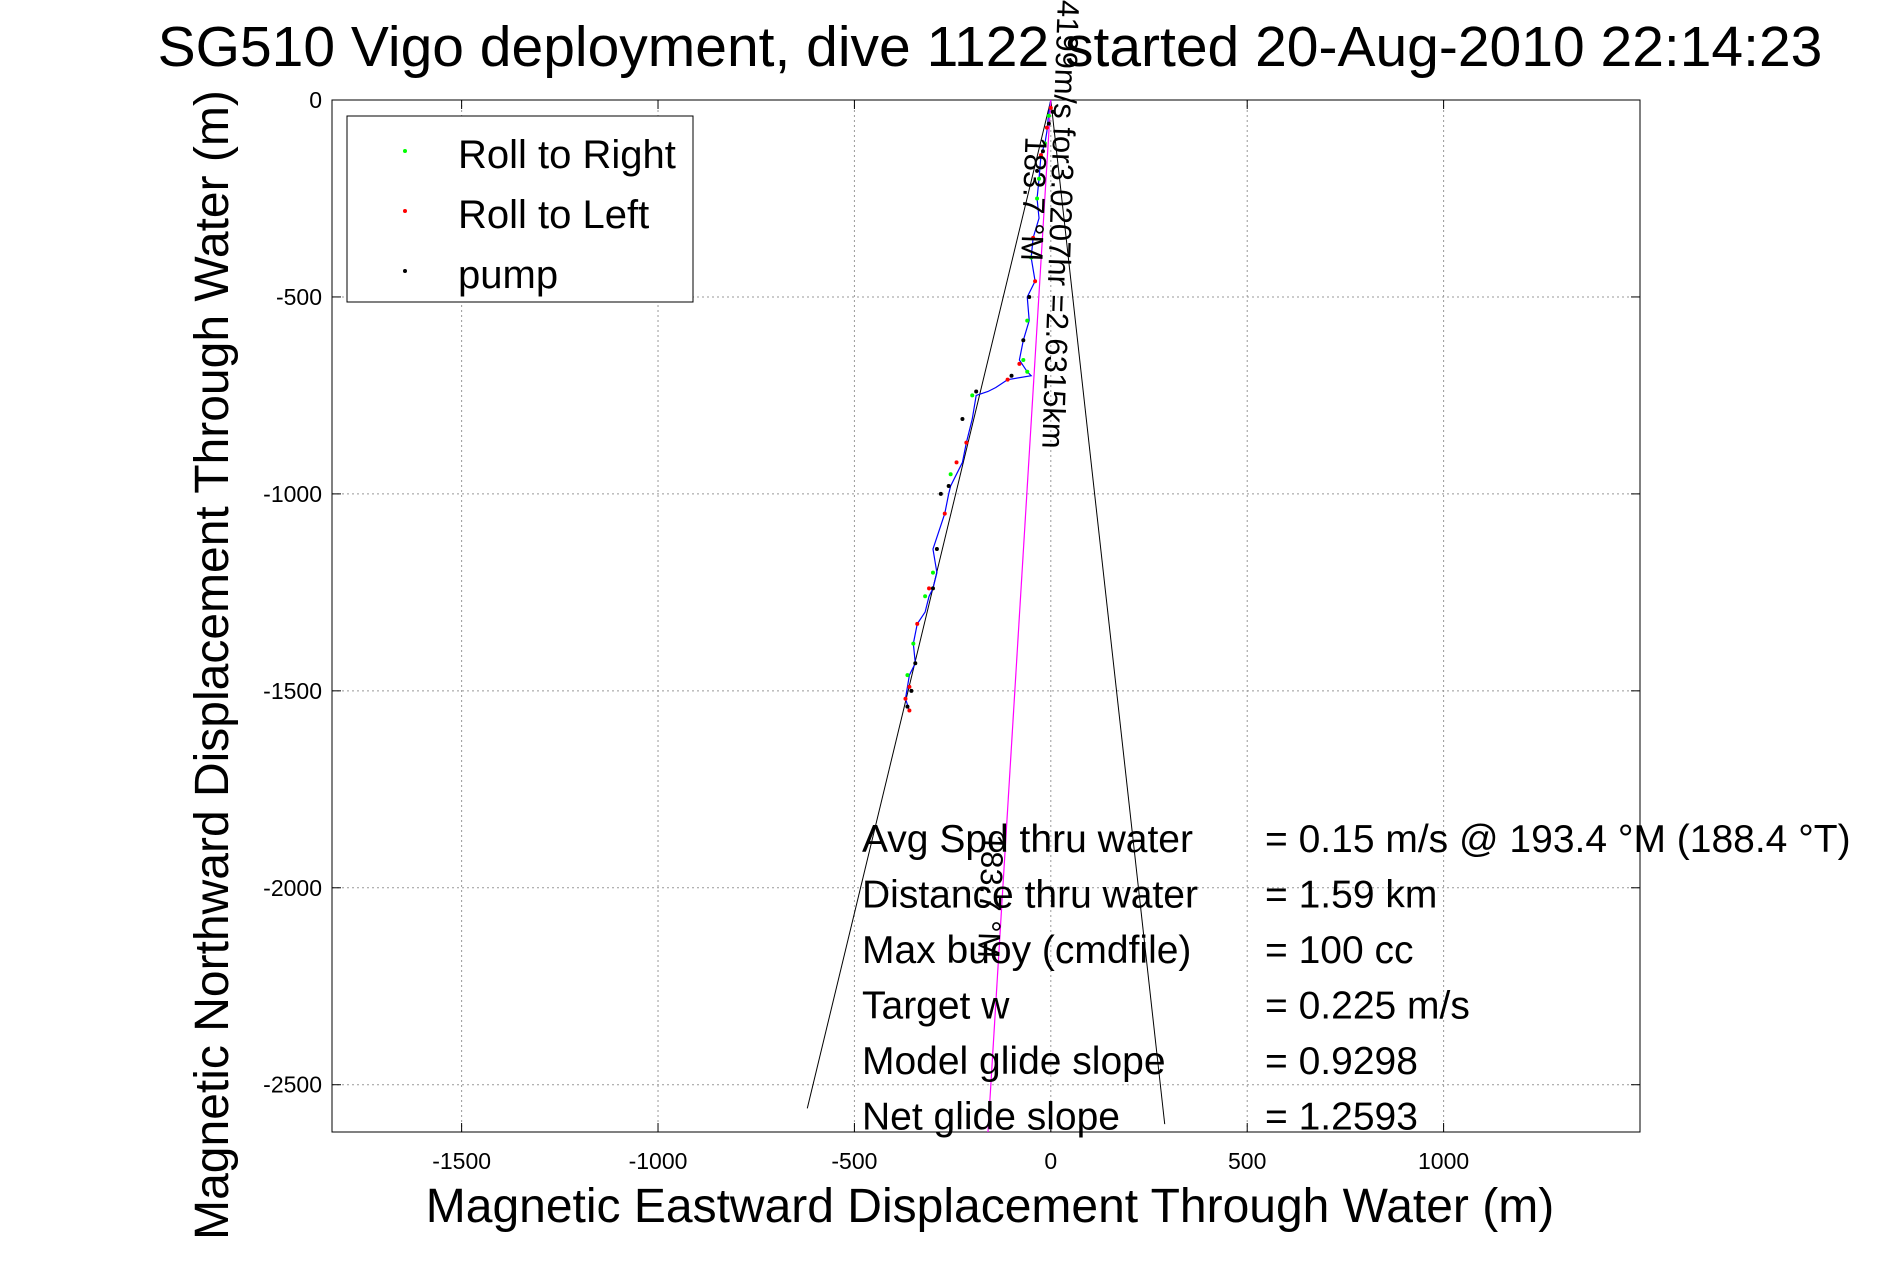 The image size is (1891, 1262). I want to click on y-tick-label: 0, so click(315, 100).